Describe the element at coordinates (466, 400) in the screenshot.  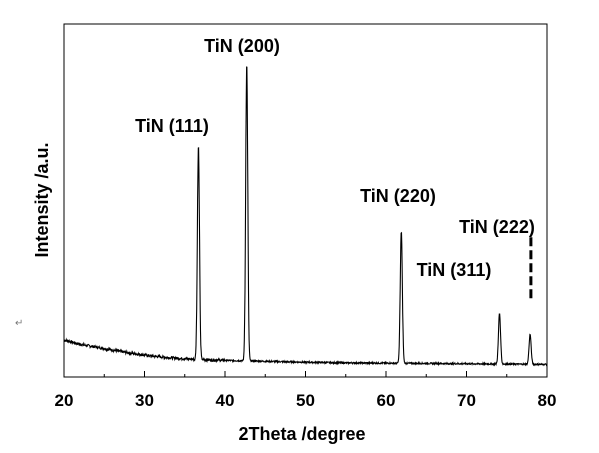
I see `x-tick-label: 70` at that location.